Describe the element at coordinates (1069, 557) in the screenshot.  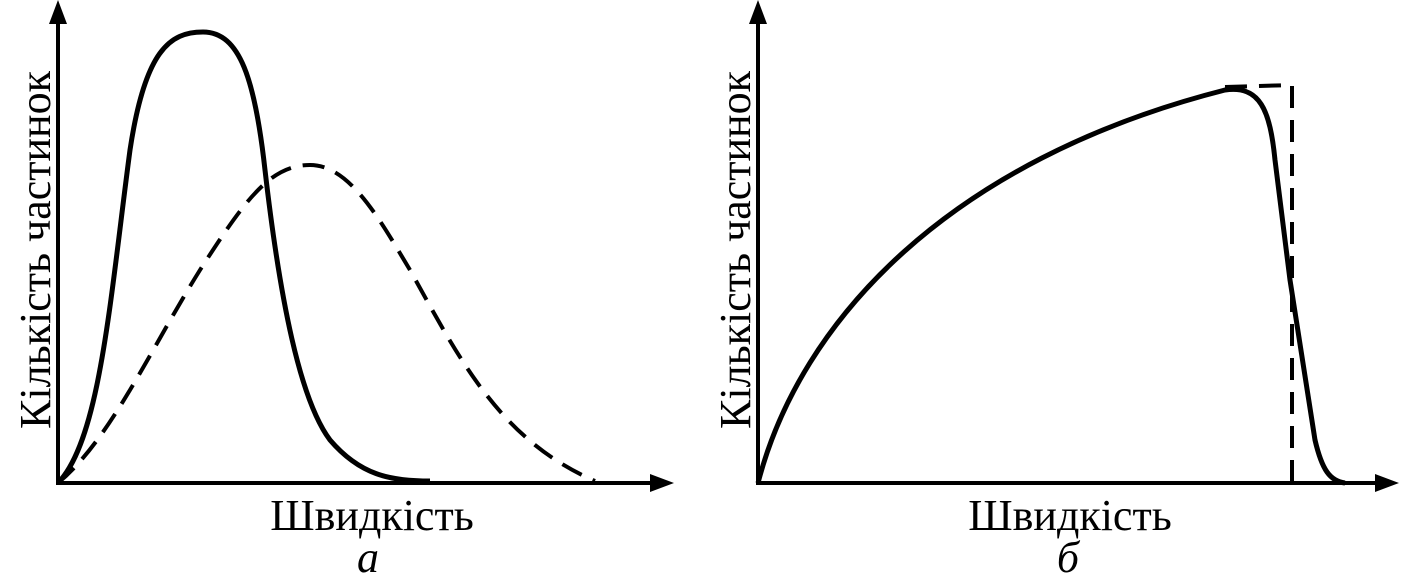
I see `panel-label: б` at that location.